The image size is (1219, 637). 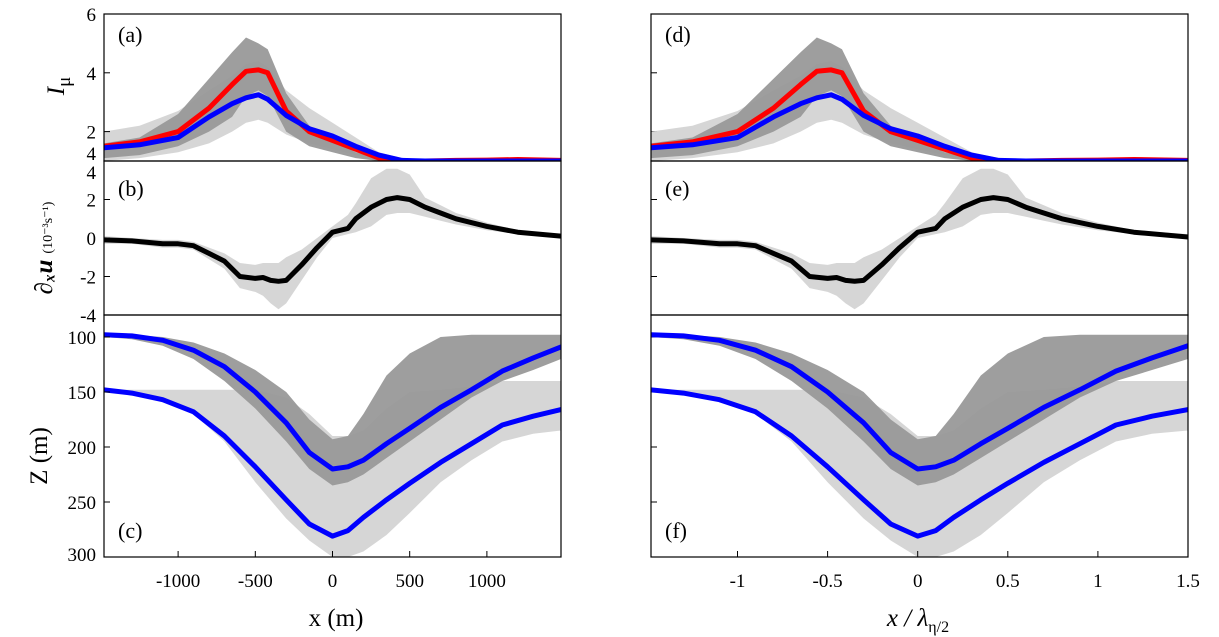 What do you see at coordinates (1008, 581) in the screenshot?
I see `x-tick-label: 0.5` at bounding box center [1008, 581].